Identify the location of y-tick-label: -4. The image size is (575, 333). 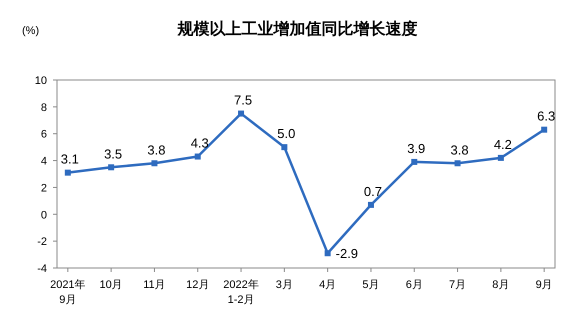
(42, 269).